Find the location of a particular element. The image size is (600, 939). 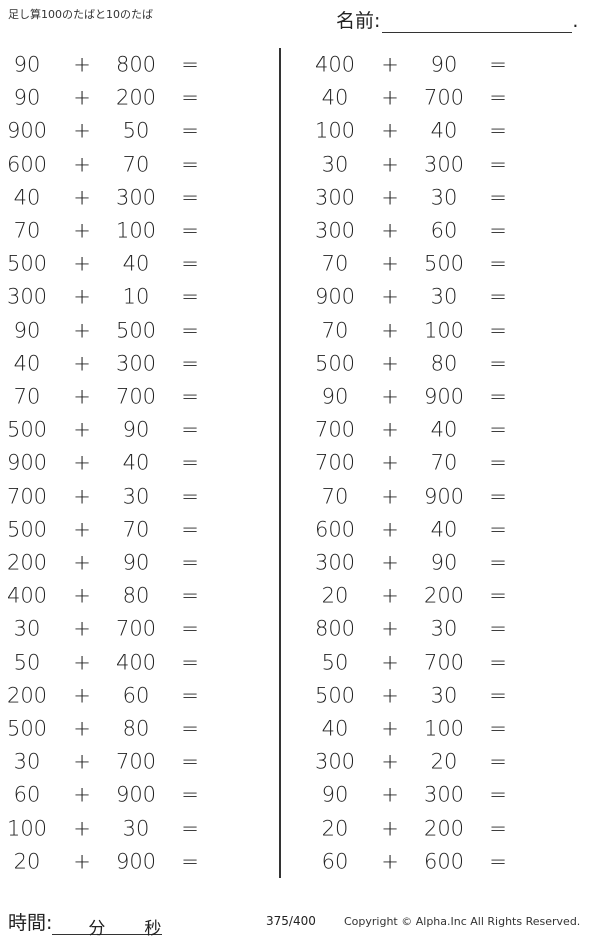

time-line: 分秒 is located at coordinates (107, 926).